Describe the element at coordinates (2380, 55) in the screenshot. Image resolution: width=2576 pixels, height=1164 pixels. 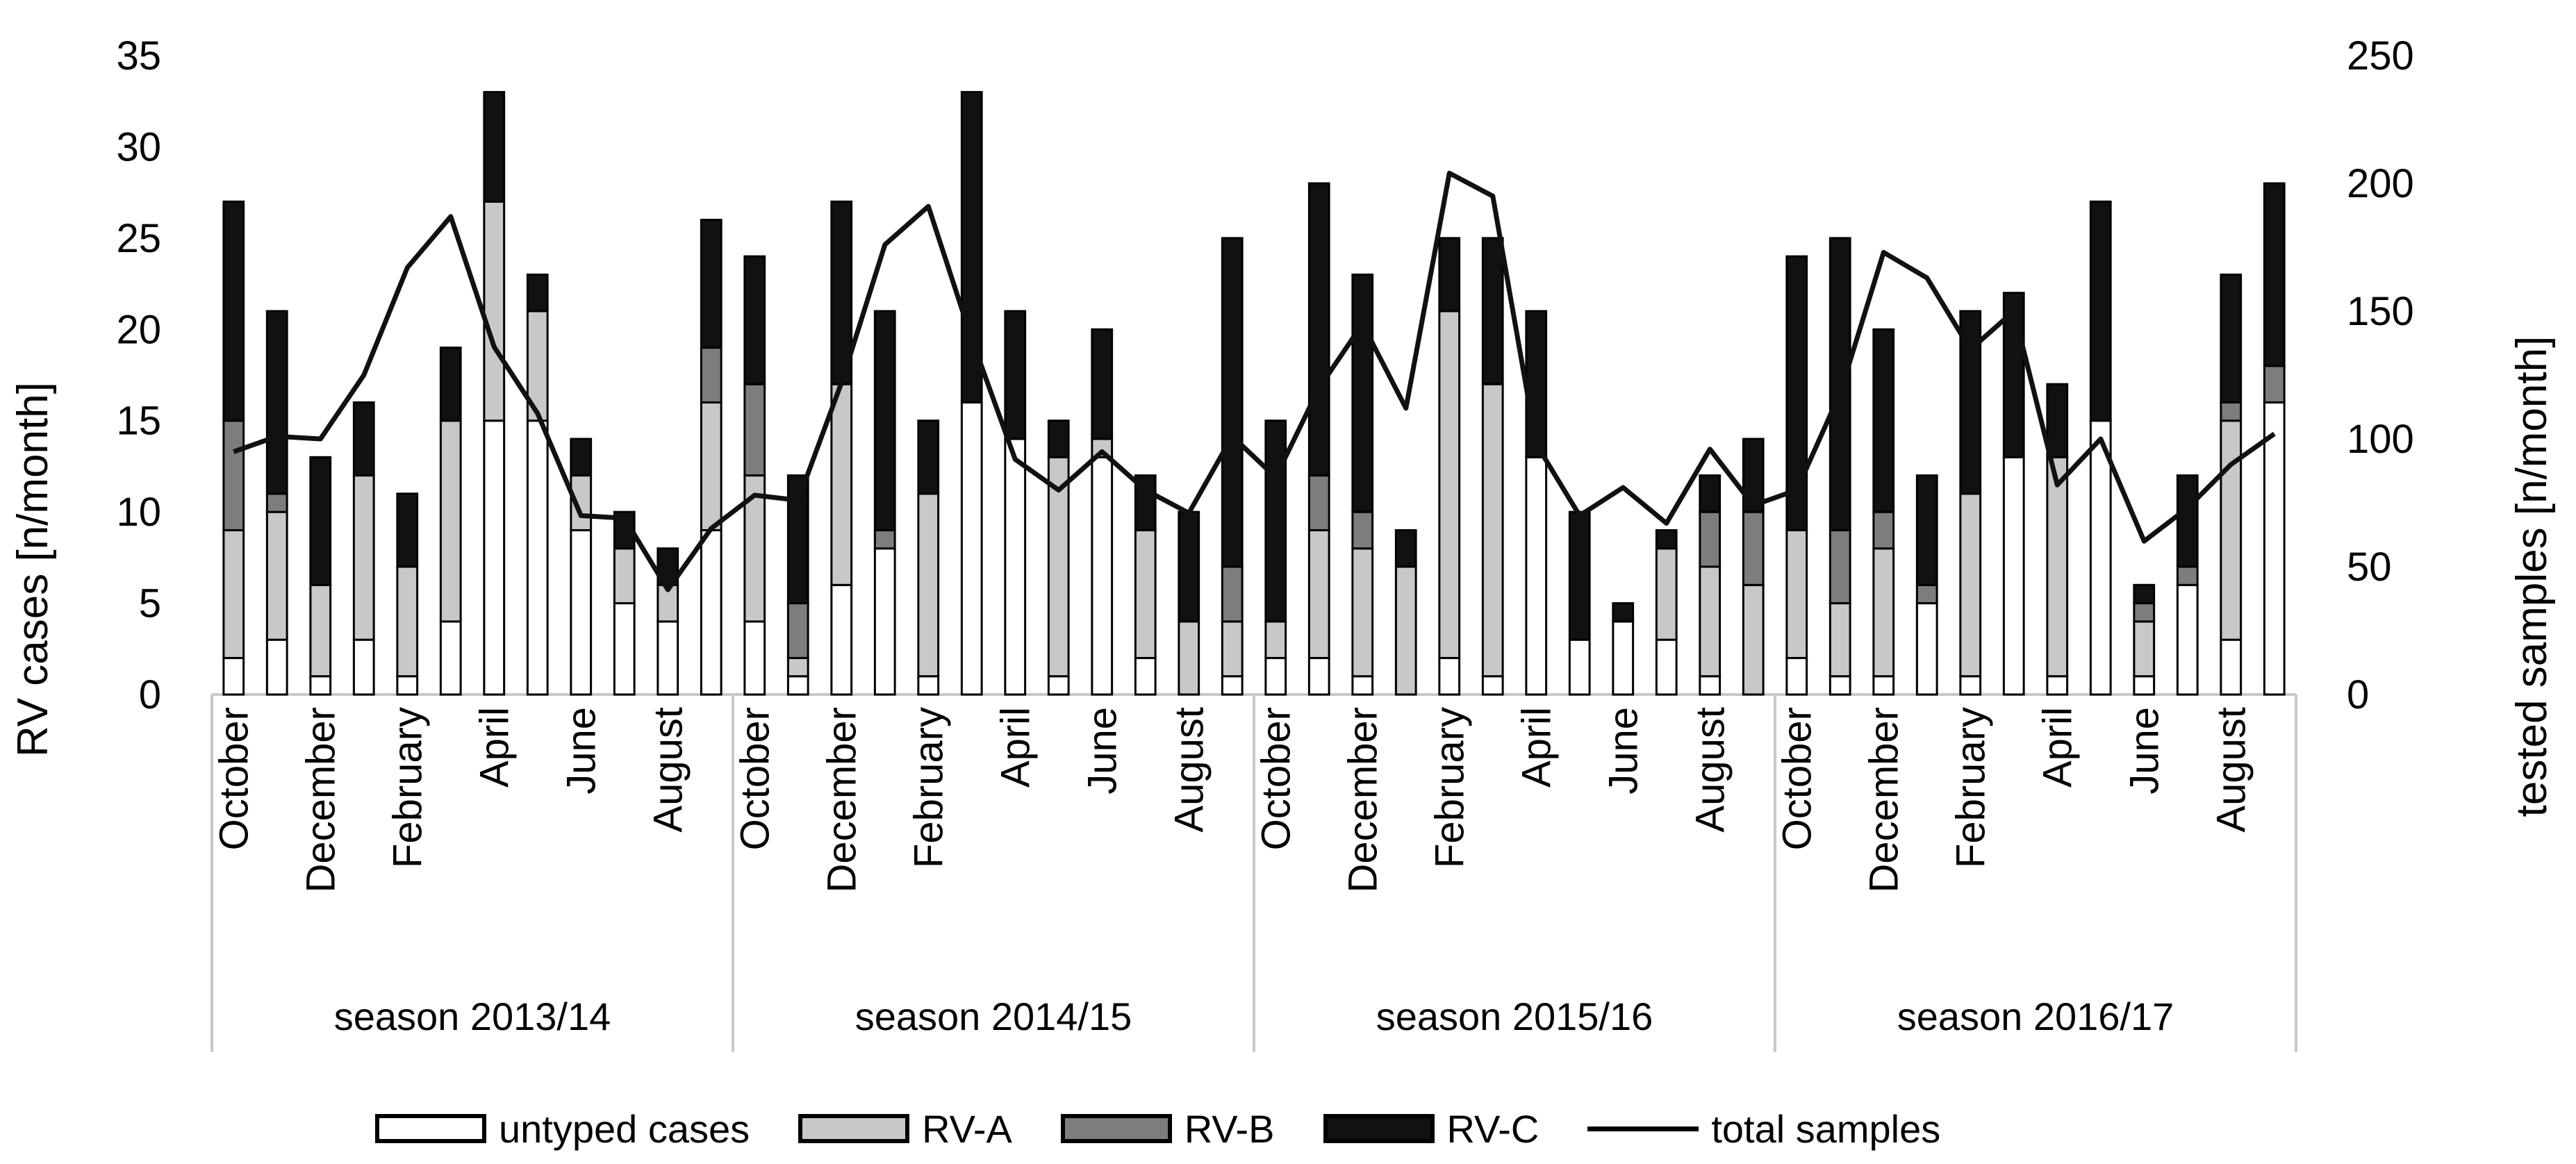
I see `right-y-tick-label: 250` at that location.